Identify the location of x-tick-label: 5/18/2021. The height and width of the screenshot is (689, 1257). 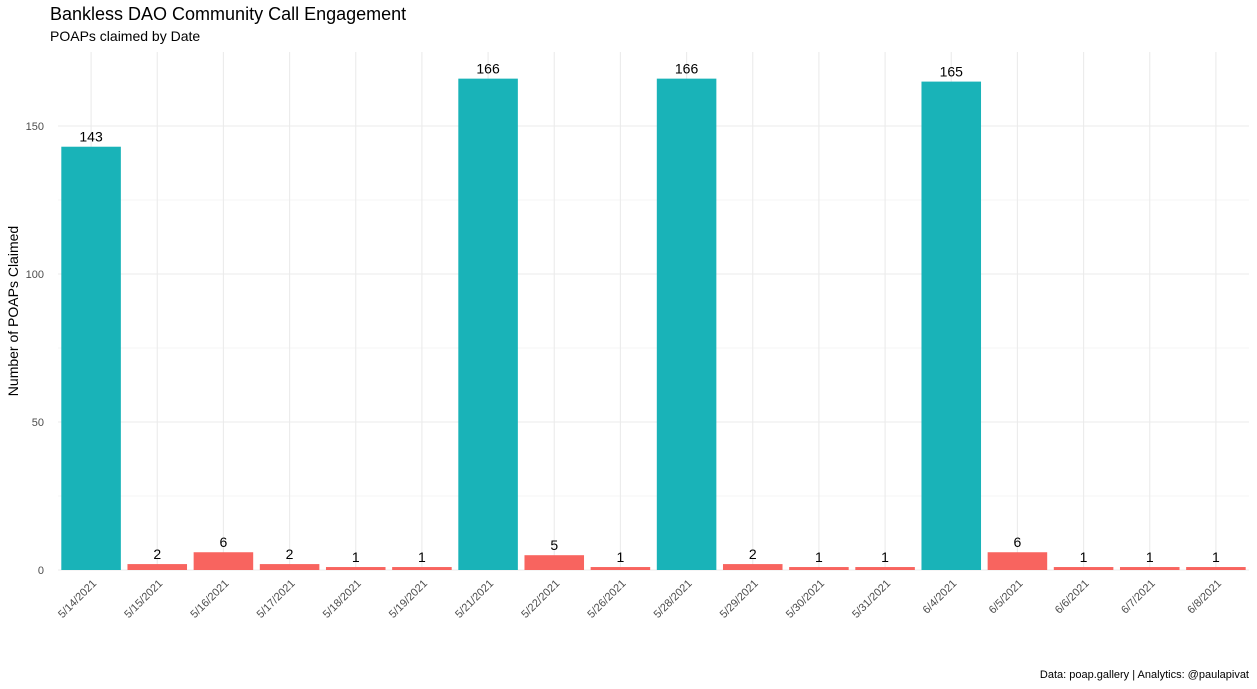
(342, 599).